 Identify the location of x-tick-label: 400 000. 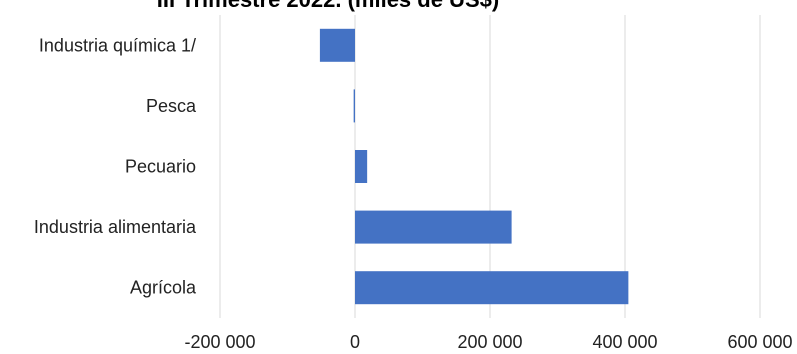
(624, 342).